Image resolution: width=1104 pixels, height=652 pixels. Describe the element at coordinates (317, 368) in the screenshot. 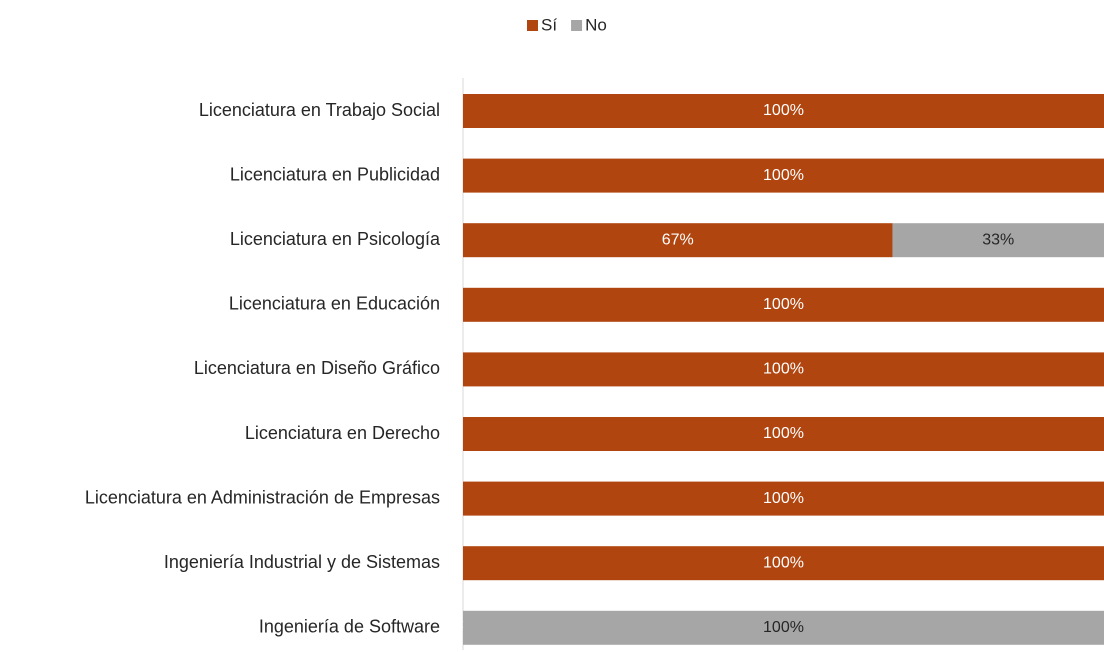

I see `category-label: Licenciatura en Diseño Gráfico` at that location.